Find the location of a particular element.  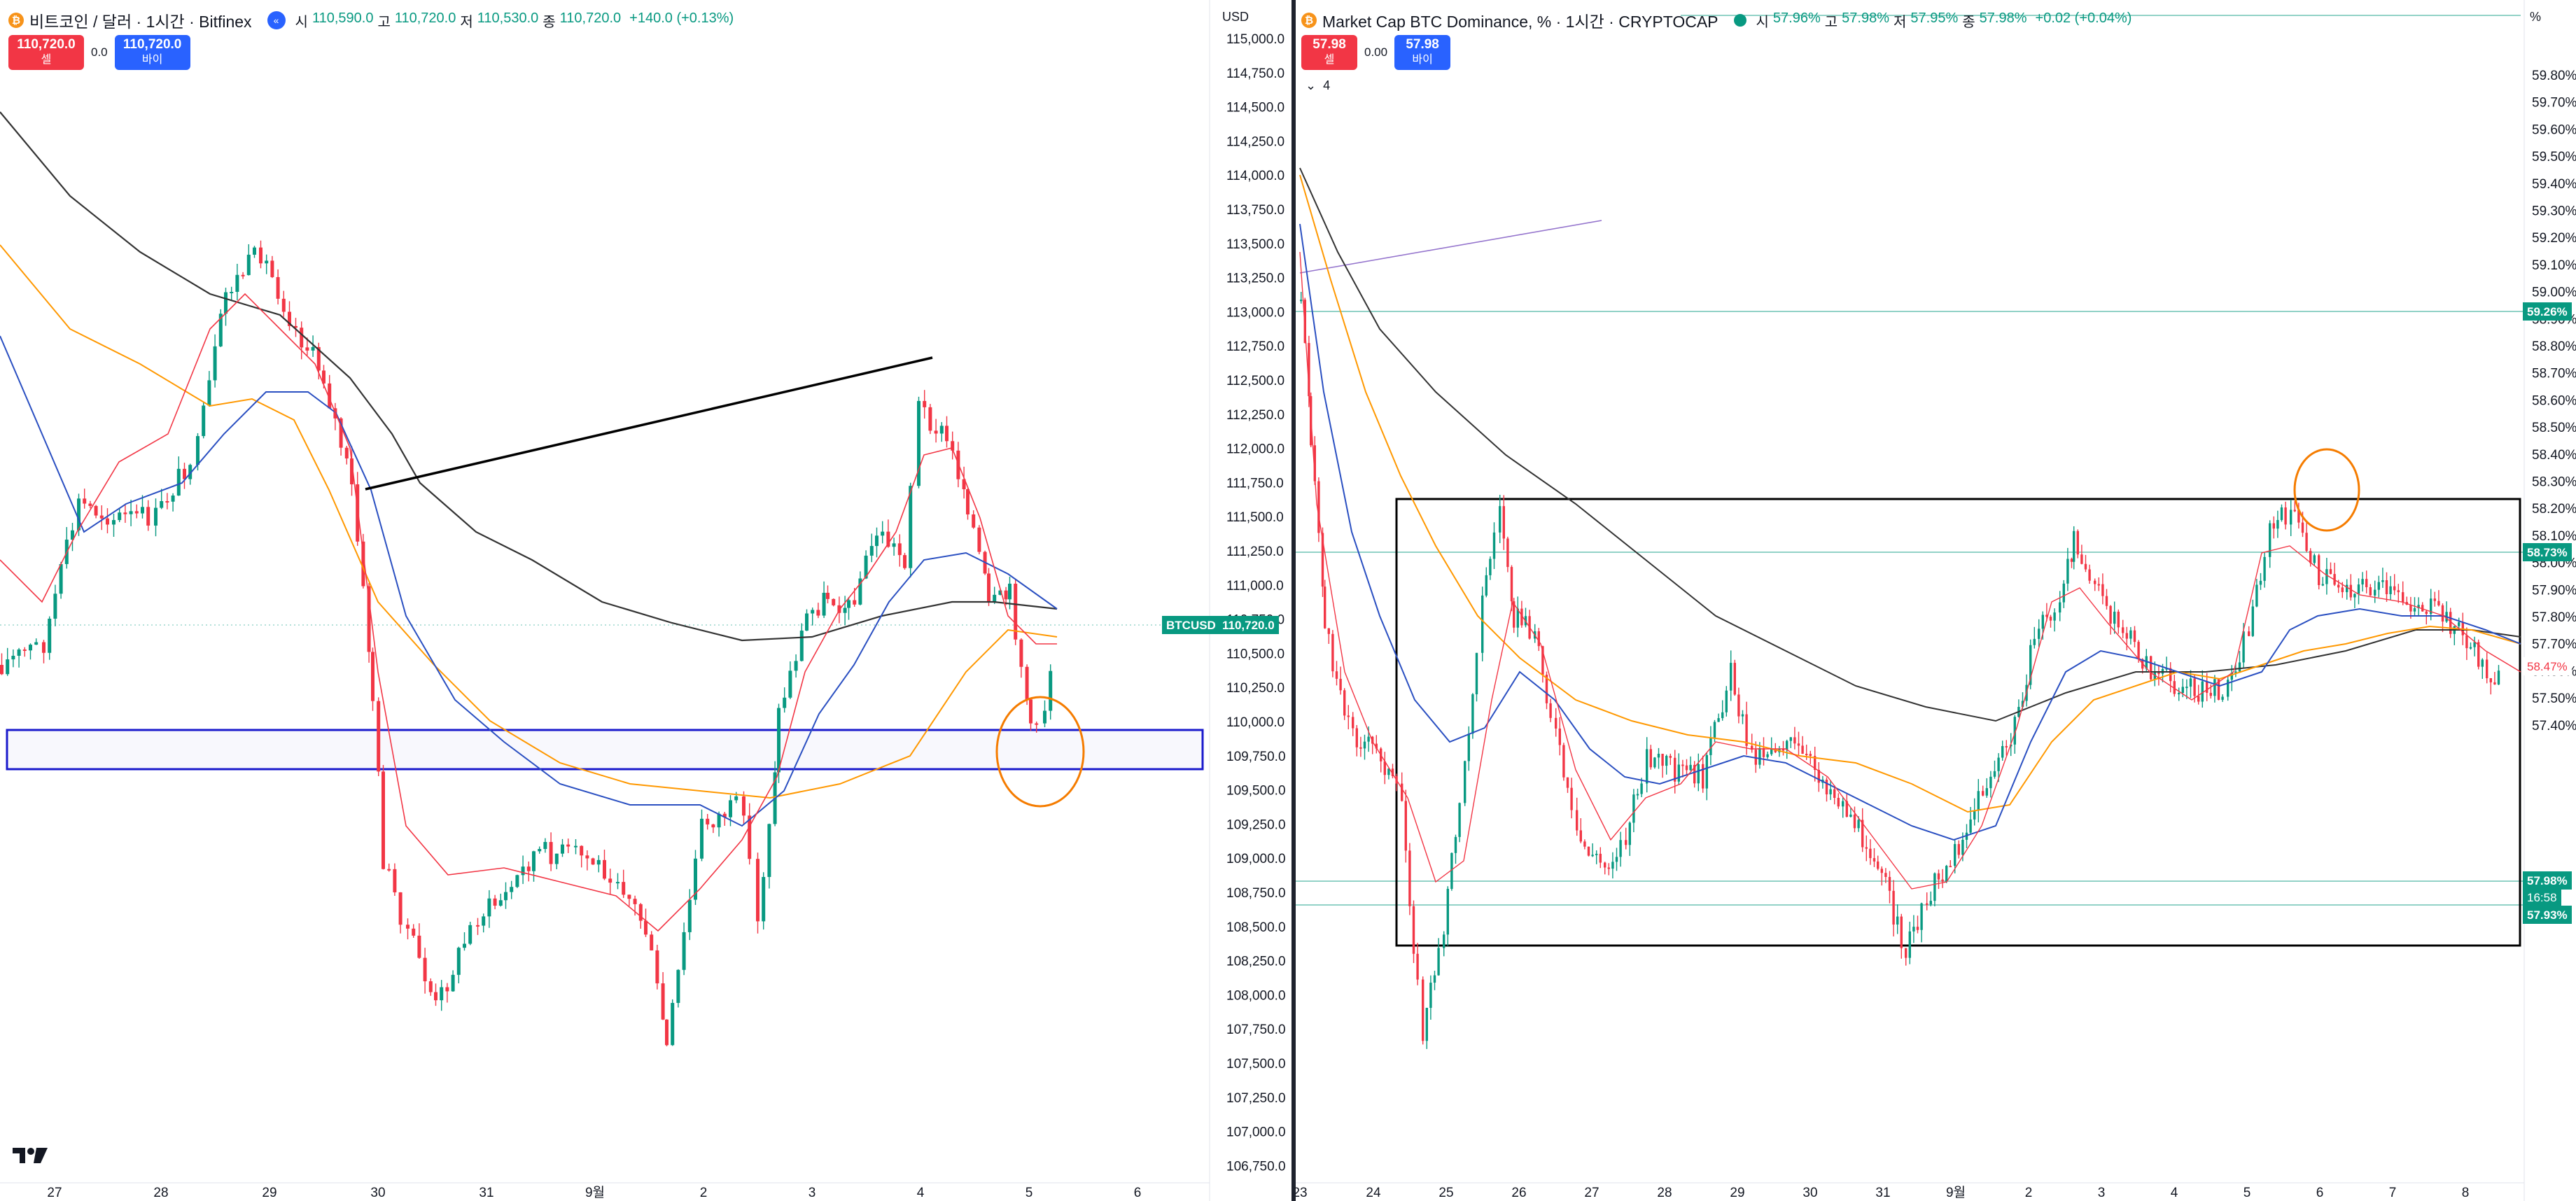

price-axis-tick: 107,750.0 is located at coordinates (1256, 1030).